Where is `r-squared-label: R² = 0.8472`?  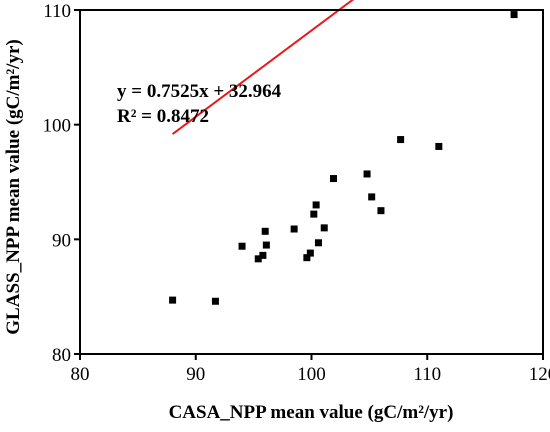 r-squared-label: R² = 0.8472 is located at coordinates (163, 116).